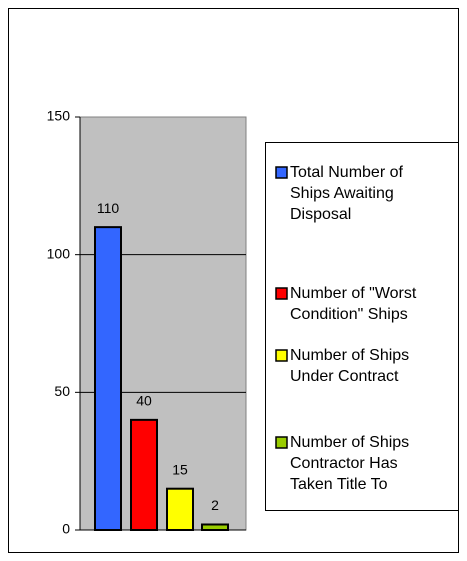  I want to click on legend-label: Total Number of Ships Awaiting Disposal, so click(346, 193).